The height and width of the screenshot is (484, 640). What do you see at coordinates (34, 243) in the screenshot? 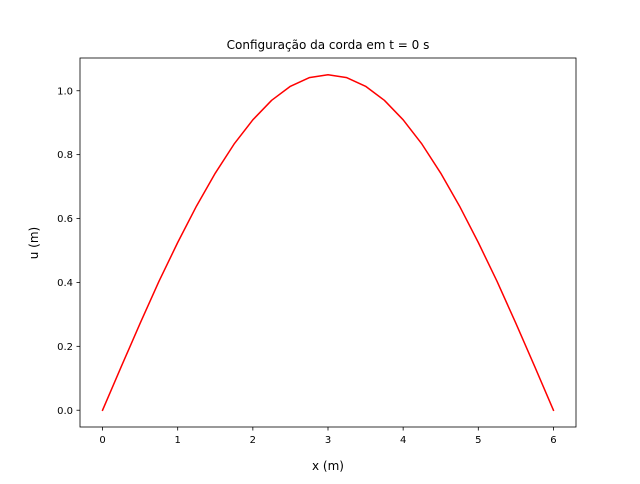
I see `y-axis-label: u (m)` at bounding box center [34, 243].